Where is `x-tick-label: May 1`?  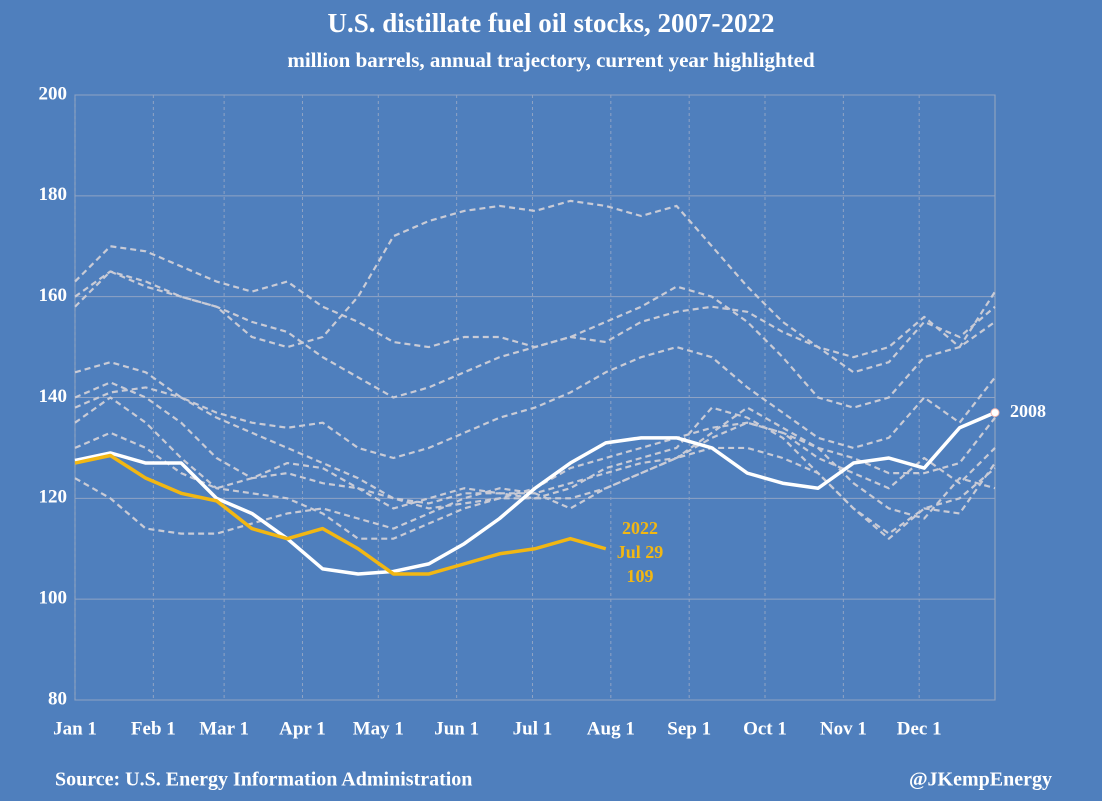
x-tick-label: May 1 is located at coordinates (378, 728).